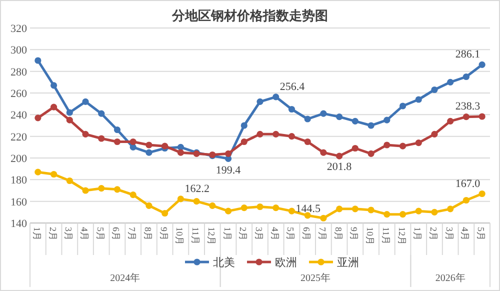  Describe the element at coordinates (339, 167) in the screenshot. I see `data-label: 201.8` at that location.